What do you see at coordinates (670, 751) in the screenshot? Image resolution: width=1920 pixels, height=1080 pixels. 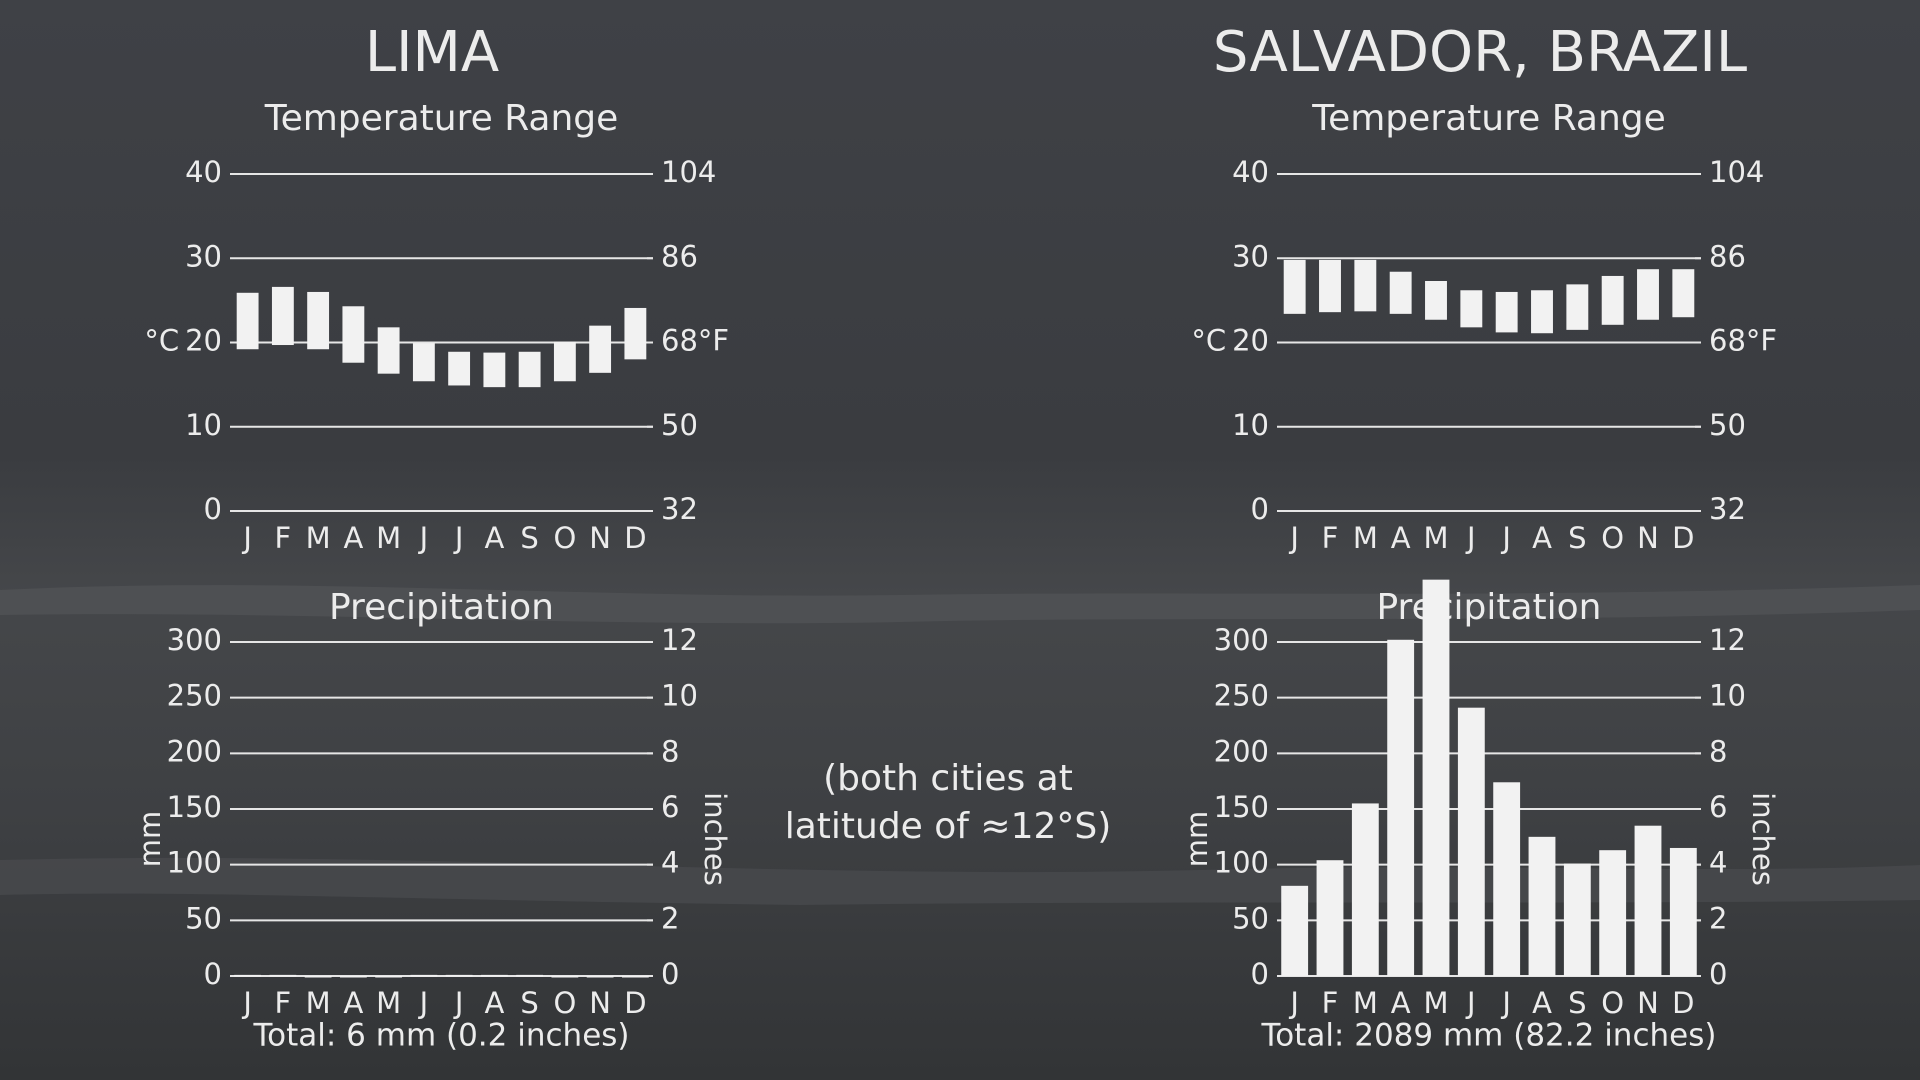 I see `y2-tick-label: 8` at bounding box center [670, 751].